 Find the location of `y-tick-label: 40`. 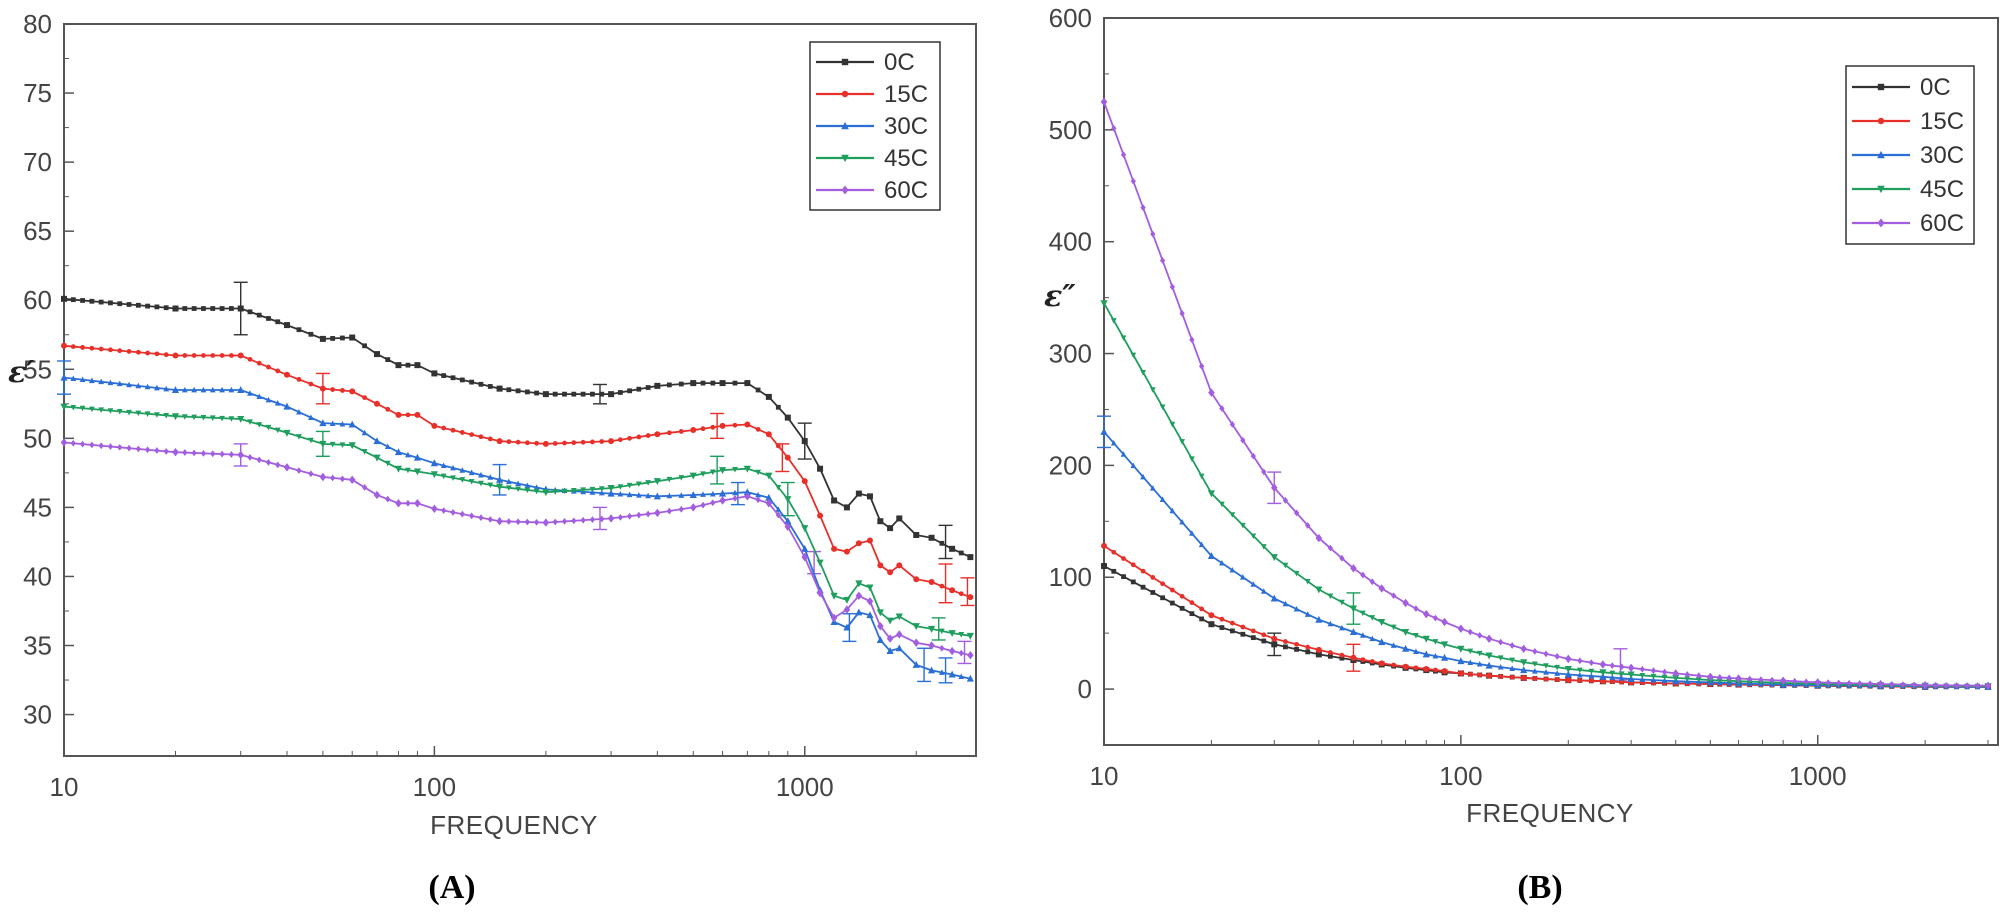

y-tick-label: 40 is located at coordinates (37, 576).